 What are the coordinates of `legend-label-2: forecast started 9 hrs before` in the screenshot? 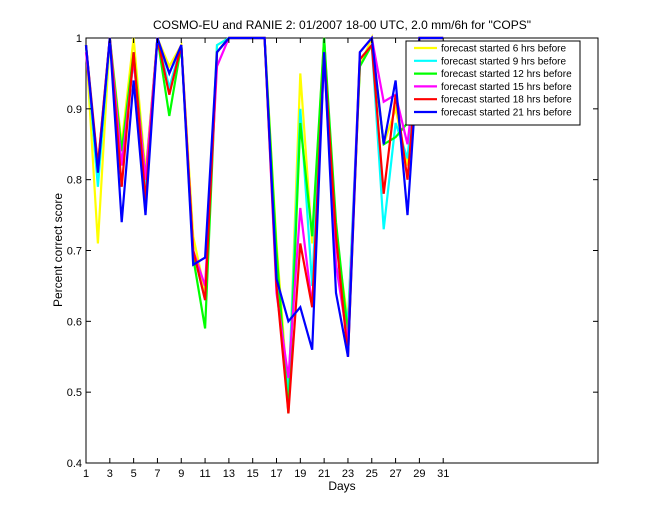 It's located at (504, 61).